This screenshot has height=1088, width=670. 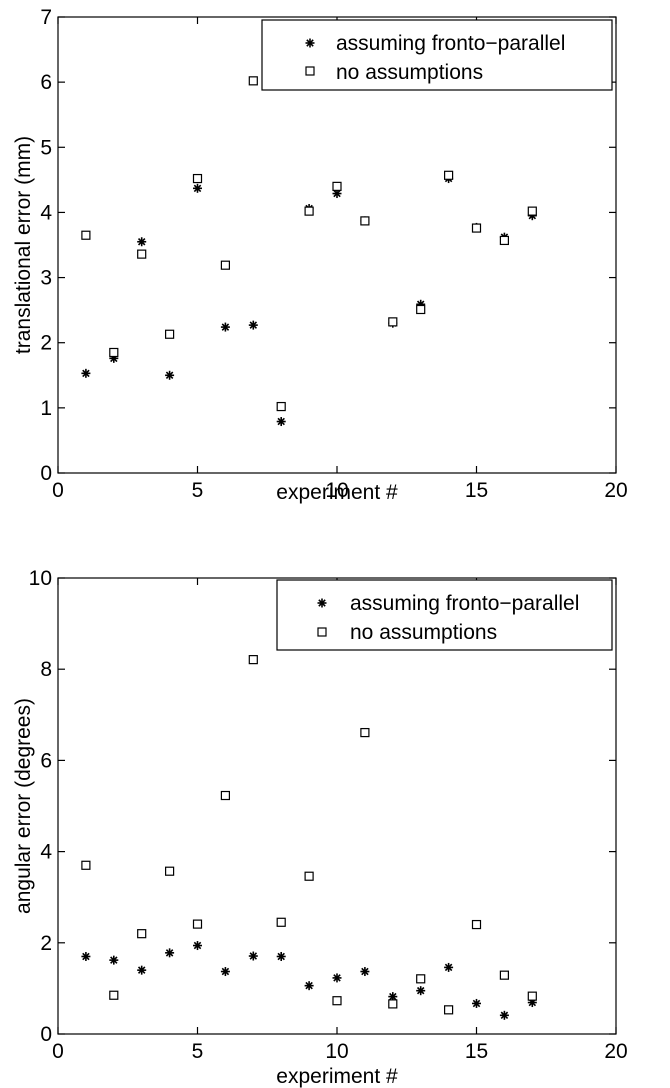 I want to click on y-tick-label: 8, so click(x=46, y=669).